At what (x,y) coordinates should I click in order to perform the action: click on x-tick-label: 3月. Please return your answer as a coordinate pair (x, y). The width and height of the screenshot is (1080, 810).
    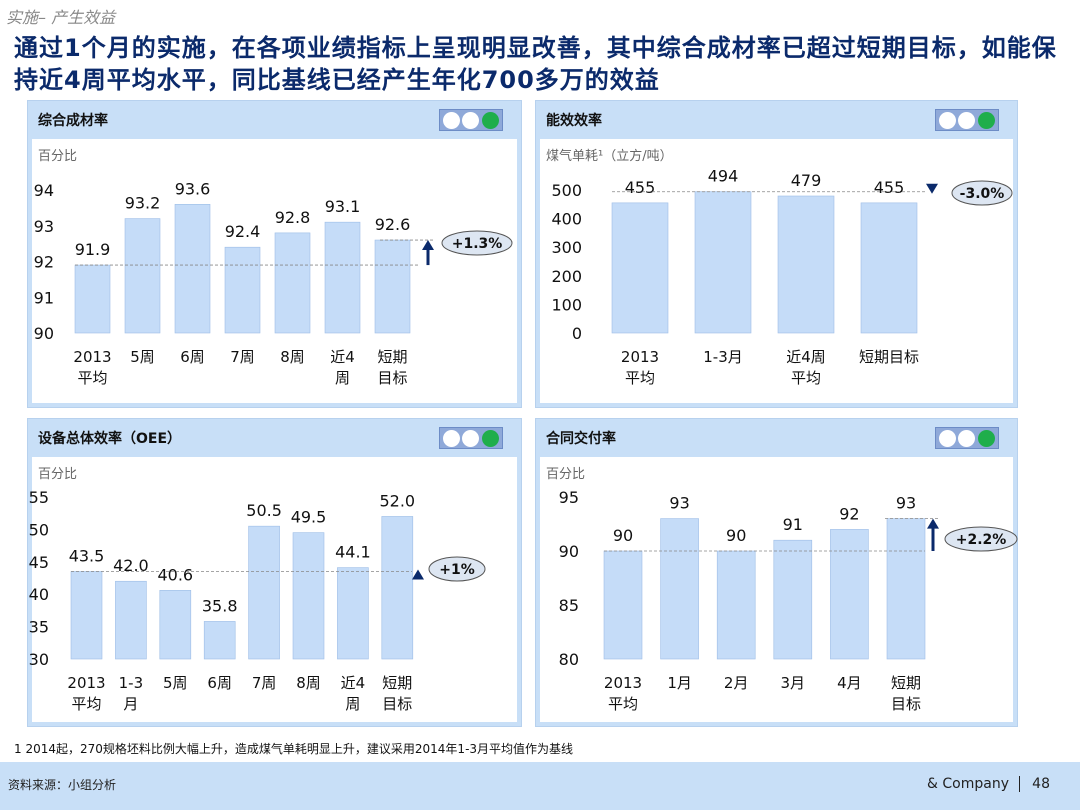
    Looking at the image, I should click on (793, 683).